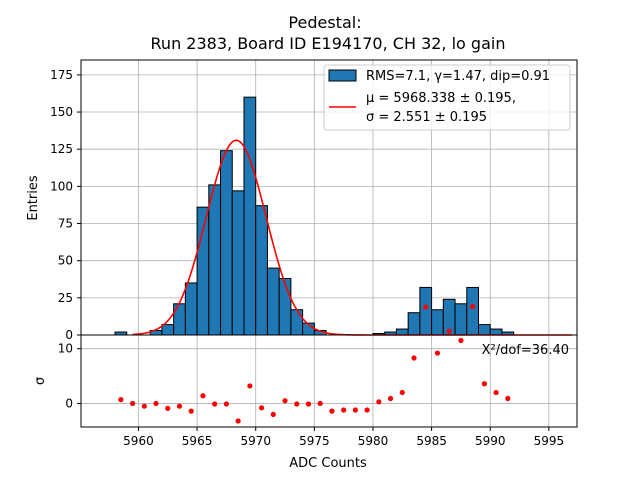 The height and width of the screenshot is (480, 640). Describe the element at coordinates (69, 376) in the screenshot. I see `bottom-y-ticks: 0 10` at that location.